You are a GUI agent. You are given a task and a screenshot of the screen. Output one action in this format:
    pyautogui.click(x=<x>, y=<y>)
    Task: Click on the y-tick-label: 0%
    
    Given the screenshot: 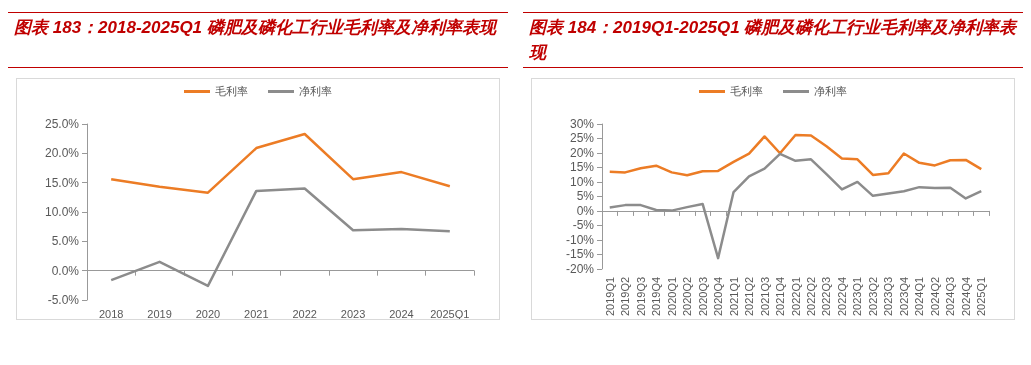 What is the action you would take?
    pyautogui.click(x=585, y=210)
    